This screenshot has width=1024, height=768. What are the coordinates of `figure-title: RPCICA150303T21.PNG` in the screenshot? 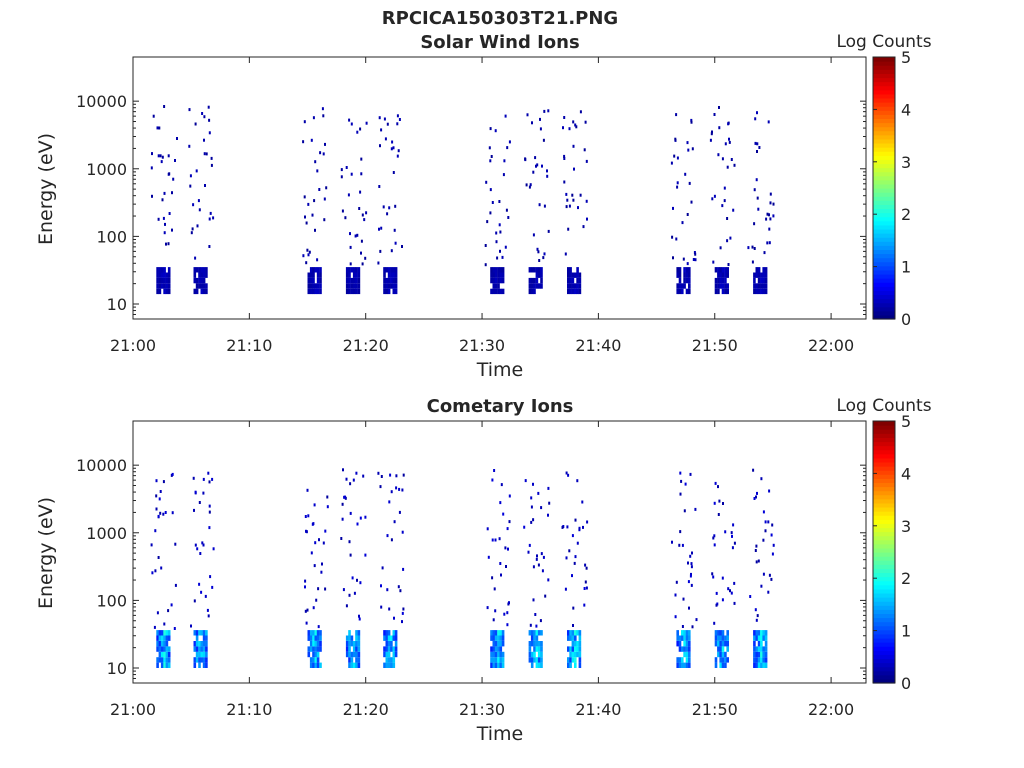 It's located at (500, 18).